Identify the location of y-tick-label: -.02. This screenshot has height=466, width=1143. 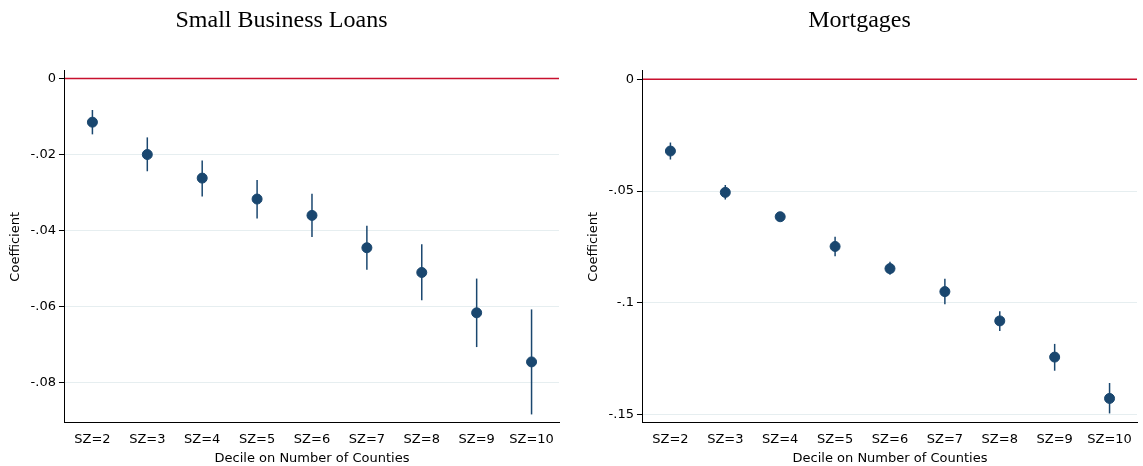
(43, 153).